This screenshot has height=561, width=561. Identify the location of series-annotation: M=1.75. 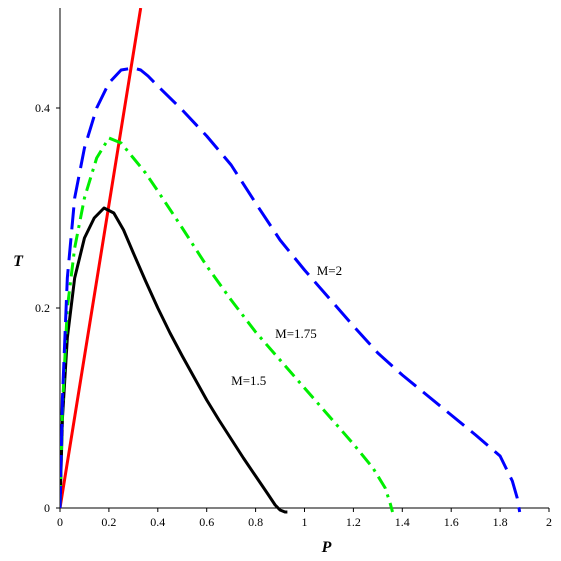
(296, 333).